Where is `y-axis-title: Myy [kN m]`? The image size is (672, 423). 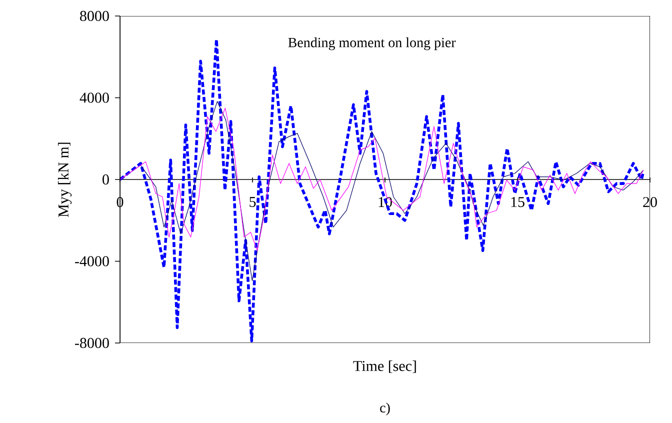 y-axis-title: Myy [kN m] is located at coordinates (65, 179).